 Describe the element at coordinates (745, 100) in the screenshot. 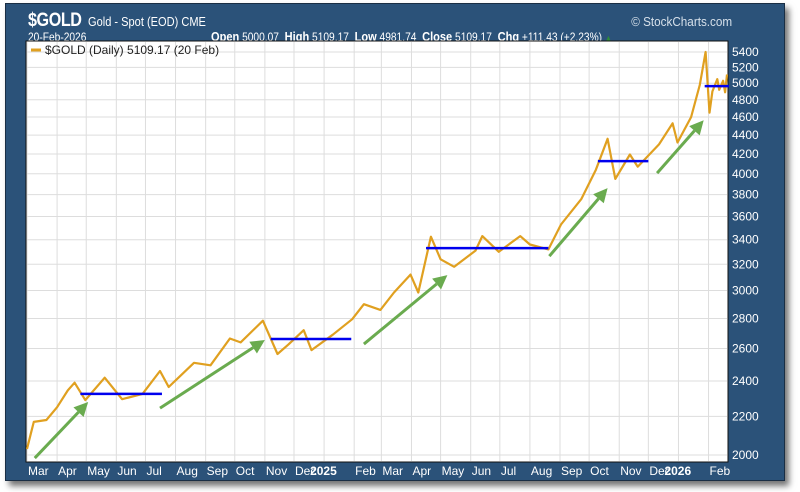

I see `y-tick-label: 4800` at that location.